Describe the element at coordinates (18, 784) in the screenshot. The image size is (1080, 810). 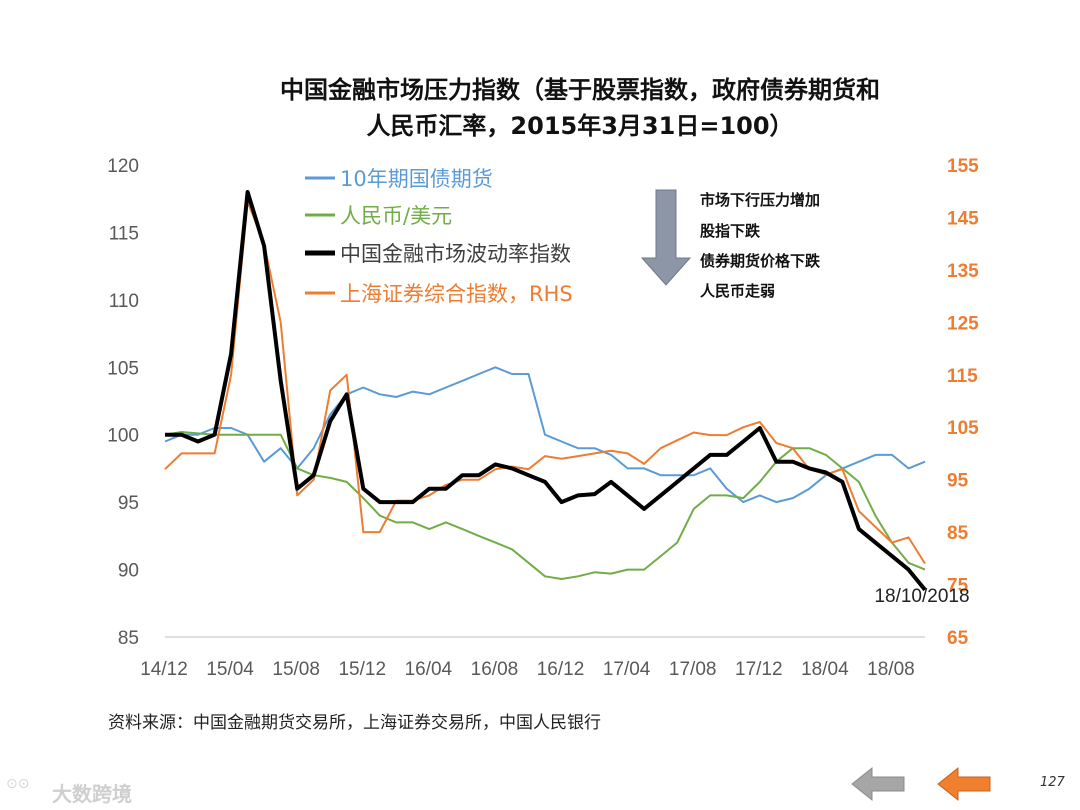
I see `watermark-logo-icon: ⊙⊙` at that location.